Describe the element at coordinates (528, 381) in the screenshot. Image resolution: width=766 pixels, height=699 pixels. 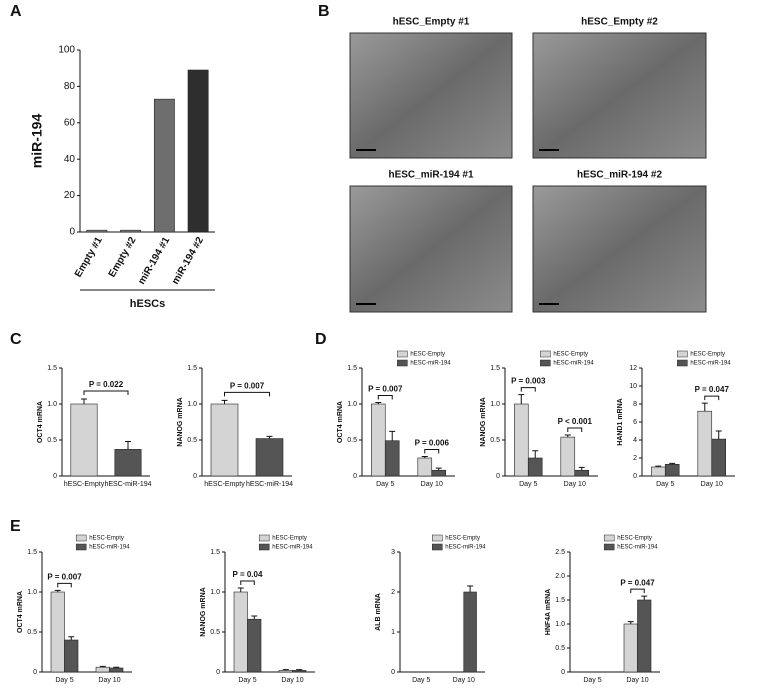
I see `p-value: P = 0.003` at that location.